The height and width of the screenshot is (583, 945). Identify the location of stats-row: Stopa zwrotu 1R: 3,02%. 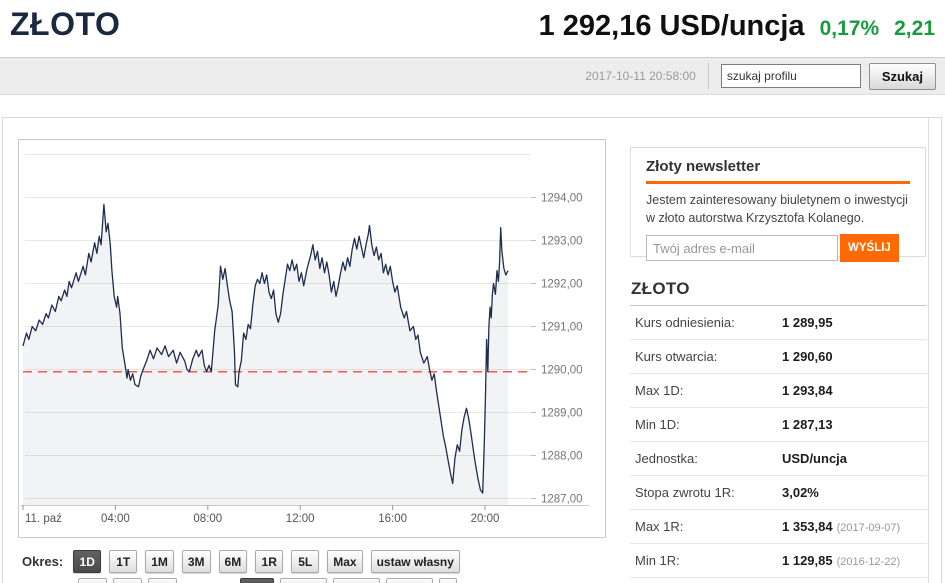
(778, 493).